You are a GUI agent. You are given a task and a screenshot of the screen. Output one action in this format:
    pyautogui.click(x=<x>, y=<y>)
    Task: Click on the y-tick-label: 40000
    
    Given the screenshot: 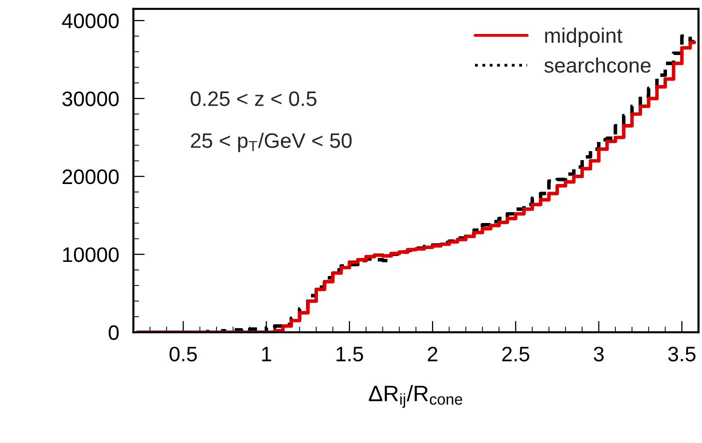 What is the action you would take?
    pyautogui.click(x=90, y=21)
    